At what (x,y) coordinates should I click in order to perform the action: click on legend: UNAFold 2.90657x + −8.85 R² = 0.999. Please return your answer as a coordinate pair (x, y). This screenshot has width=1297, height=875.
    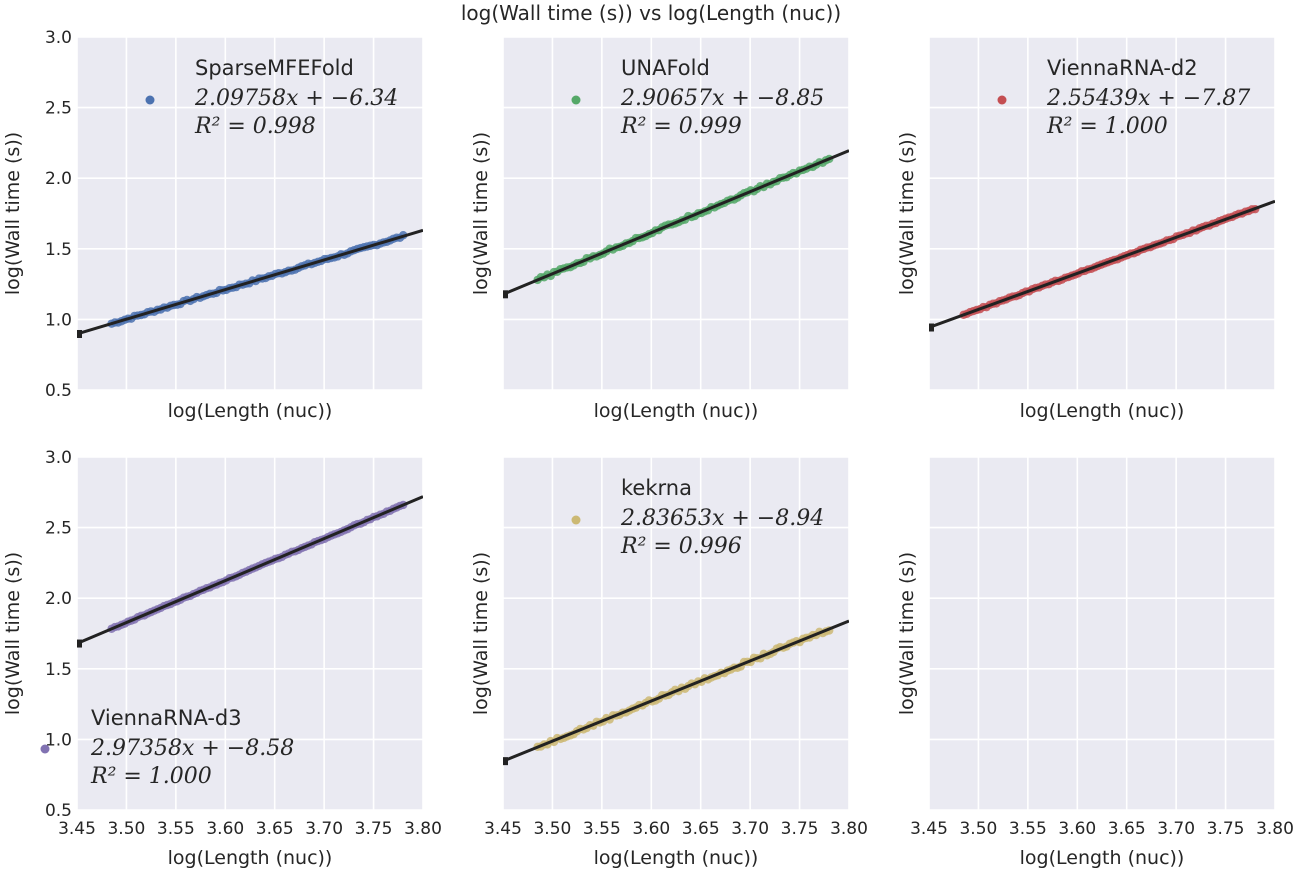
    Looking at the image, I should click on (697, 97).